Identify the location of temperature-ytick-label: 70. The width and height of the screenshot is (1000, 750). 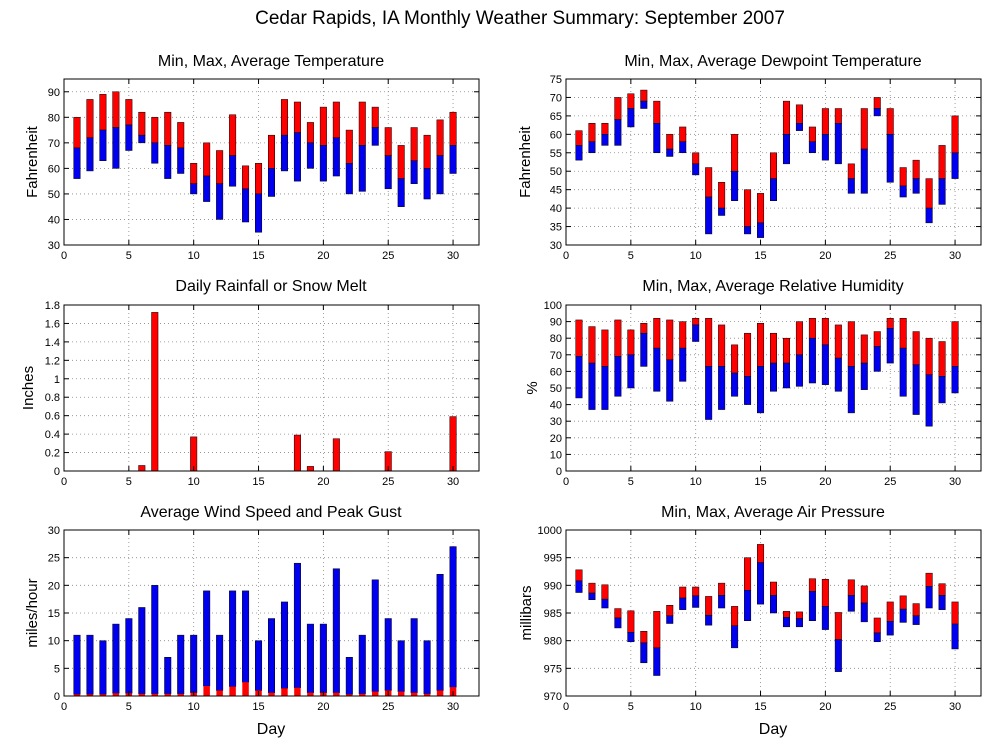
(54, 144).